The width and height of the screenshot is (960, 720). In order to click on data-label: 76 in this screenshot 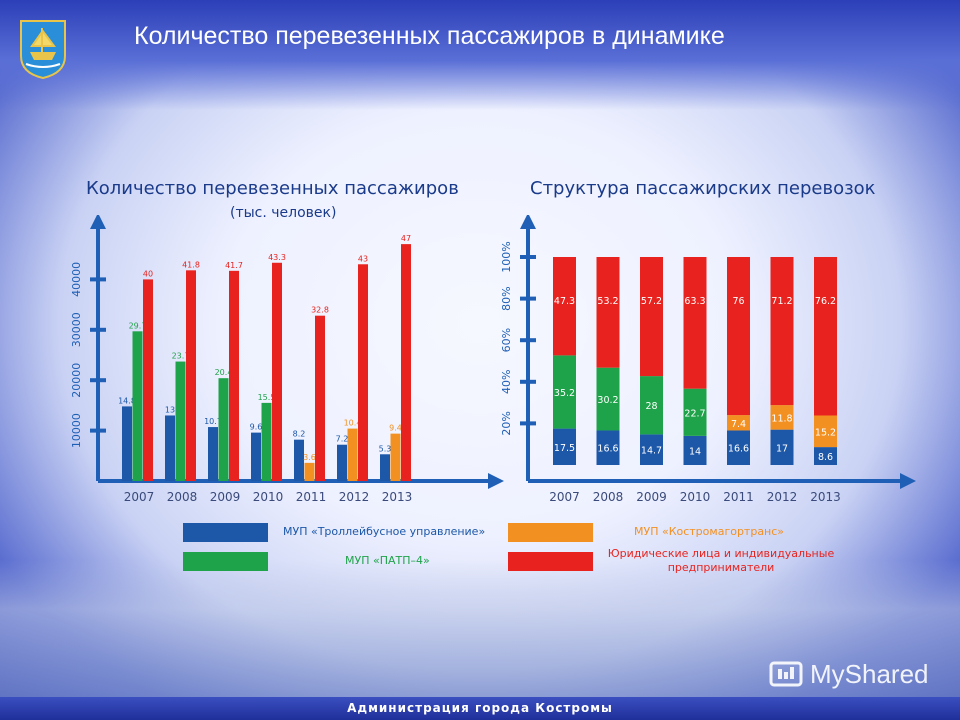, I will do `click(738, 301)`.